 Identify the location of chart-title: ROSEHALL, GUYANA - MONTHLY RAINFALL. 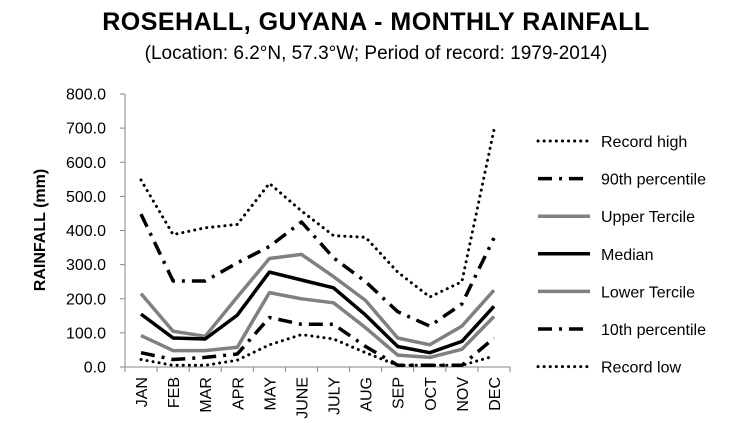
(376, 22).